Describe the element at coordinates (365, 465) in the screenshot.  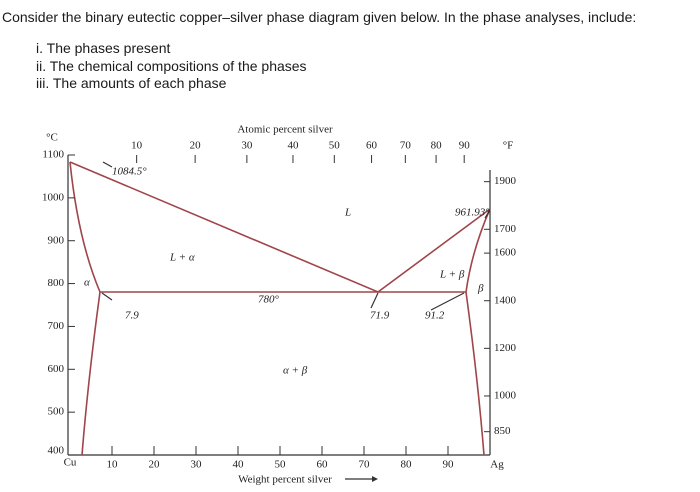
I see `bottom-tick-label: 70` at that location.